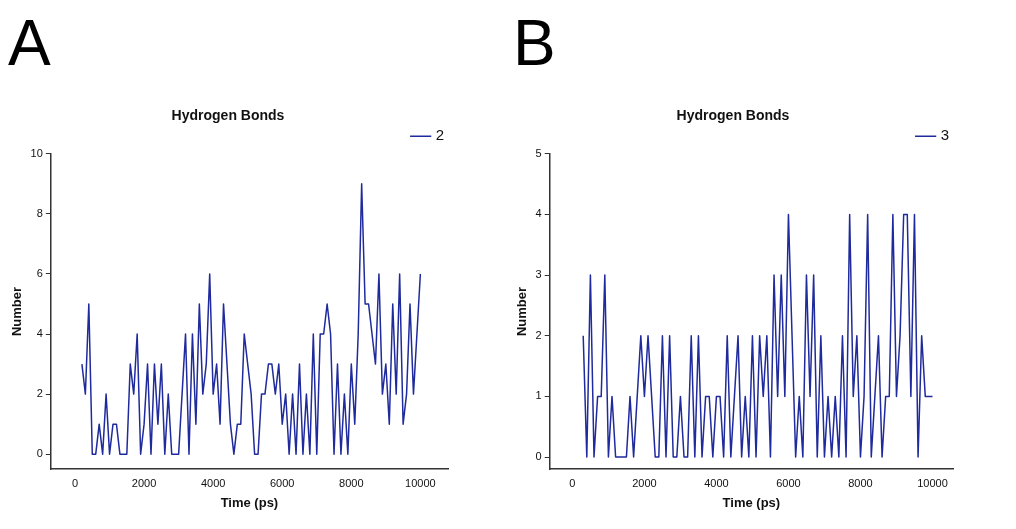  What do you see at coordinates (538, 152) in the screenshot?
I see `y-tick-label: 5` at bounding box center [538, 152].